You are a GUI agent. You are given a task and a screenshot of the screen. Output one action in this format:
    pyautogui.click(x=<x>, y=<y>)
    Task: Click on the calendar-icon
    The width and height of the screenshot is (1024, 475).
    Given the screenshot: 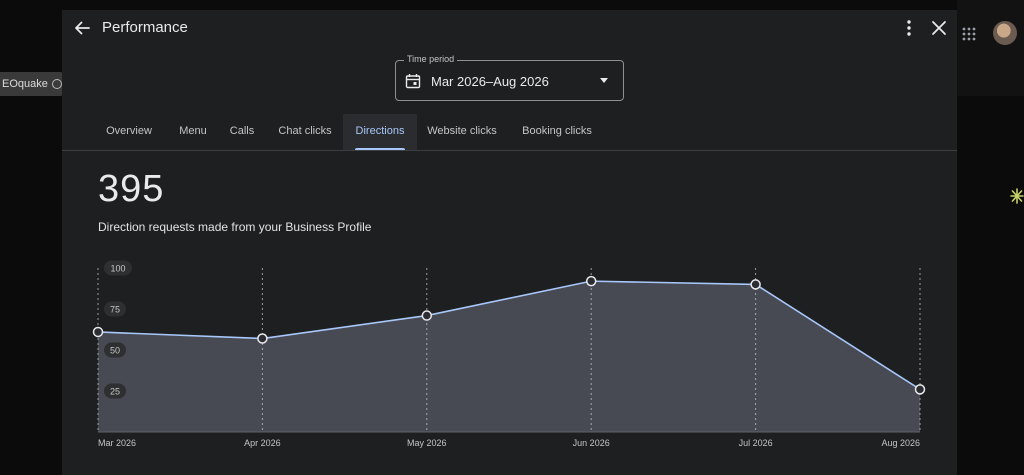 What is the action you would take?
    pyautogui.click(x=413, y=81)
    